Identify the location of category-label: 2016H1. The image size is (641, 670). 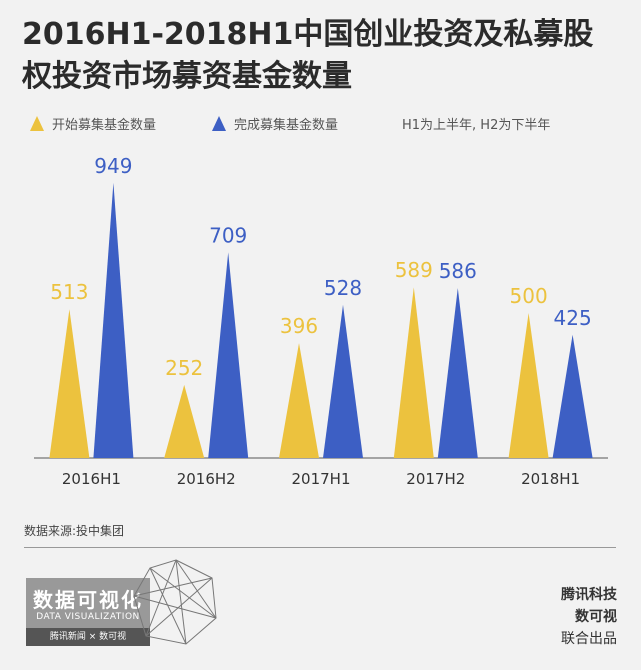
(91, 479).